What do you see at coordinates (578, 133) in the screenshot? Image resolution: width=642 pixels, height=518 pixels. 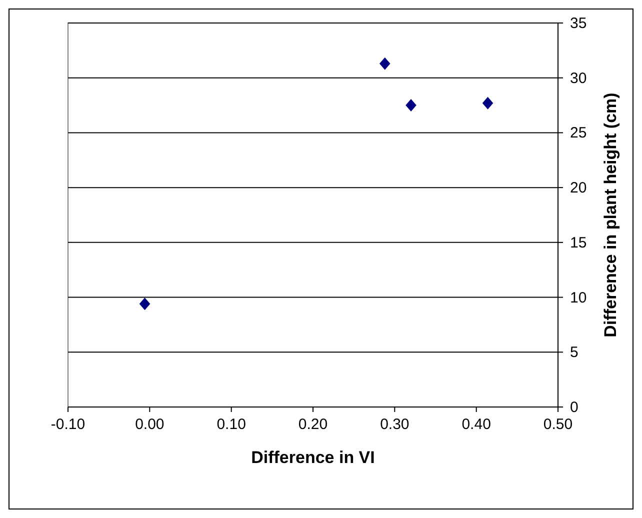 I see `y2-tick-label: 25` at bounding box center [578, 133].